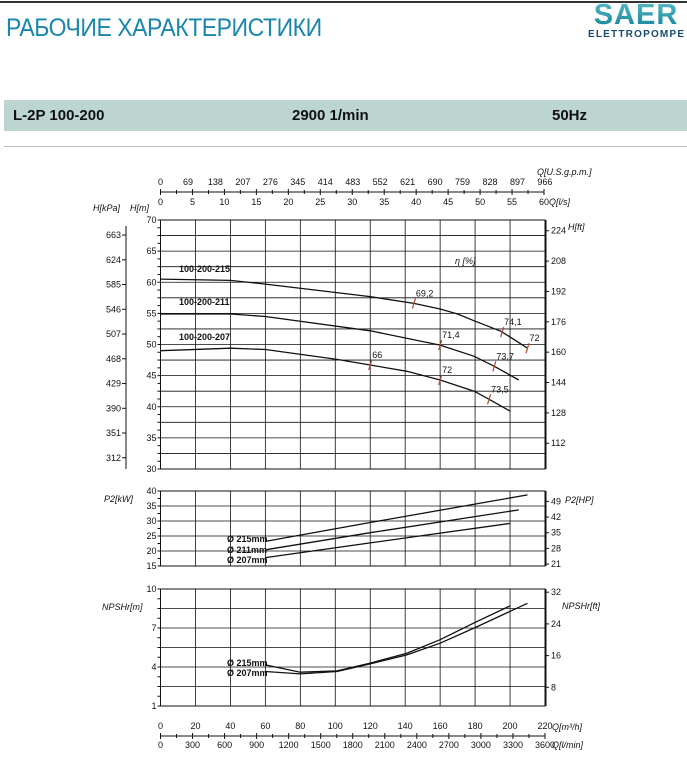 The image size is (687, 769). I want to click on head-ft-tick-label: 160, so click(558, 352).